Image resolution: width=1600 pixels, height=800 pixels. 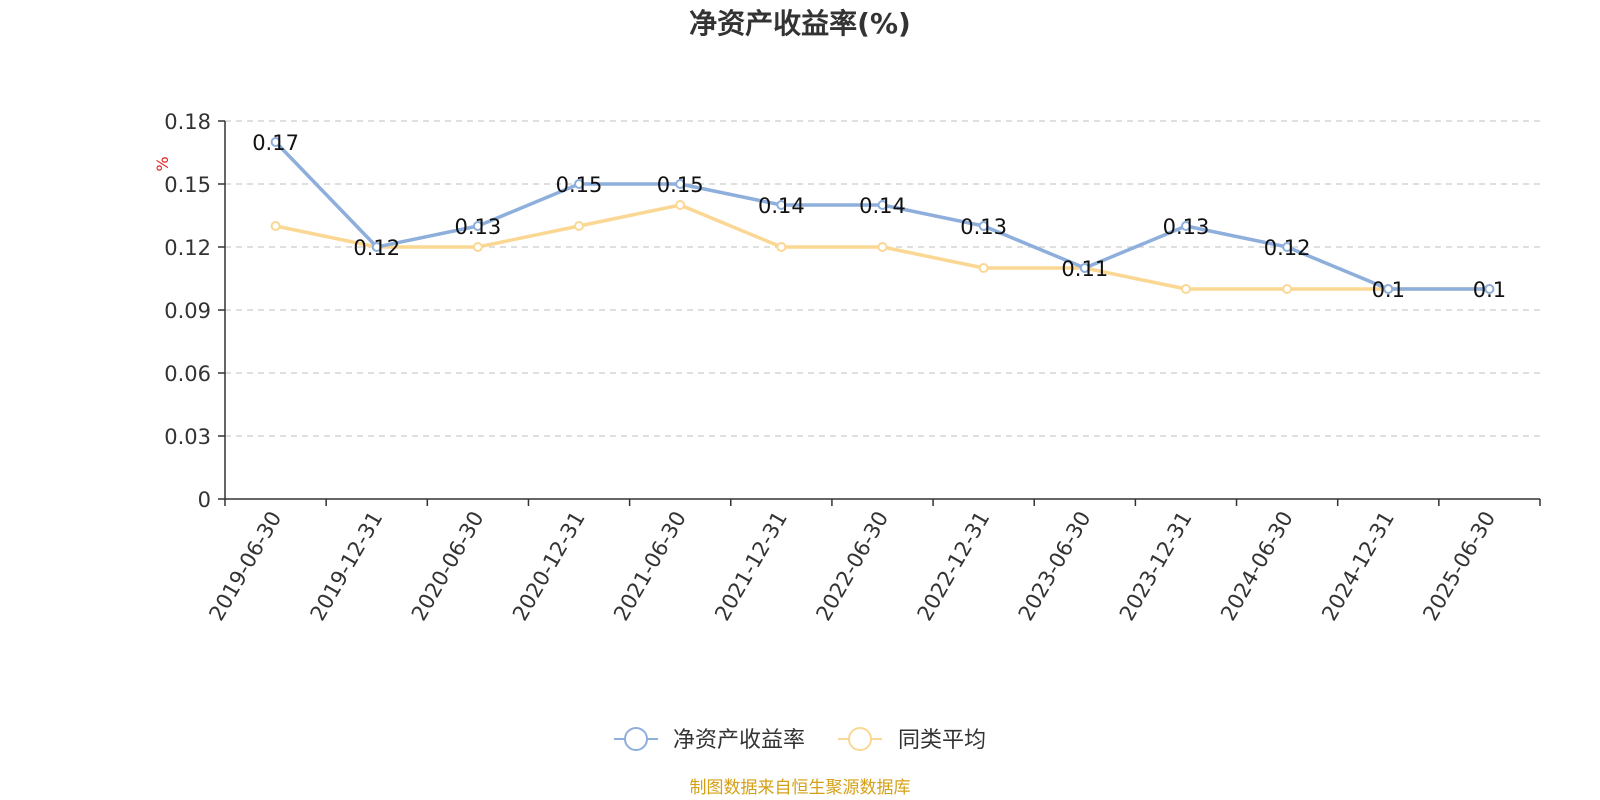 I want to click on y-axis-unit: %, so click(x=162, y=163).